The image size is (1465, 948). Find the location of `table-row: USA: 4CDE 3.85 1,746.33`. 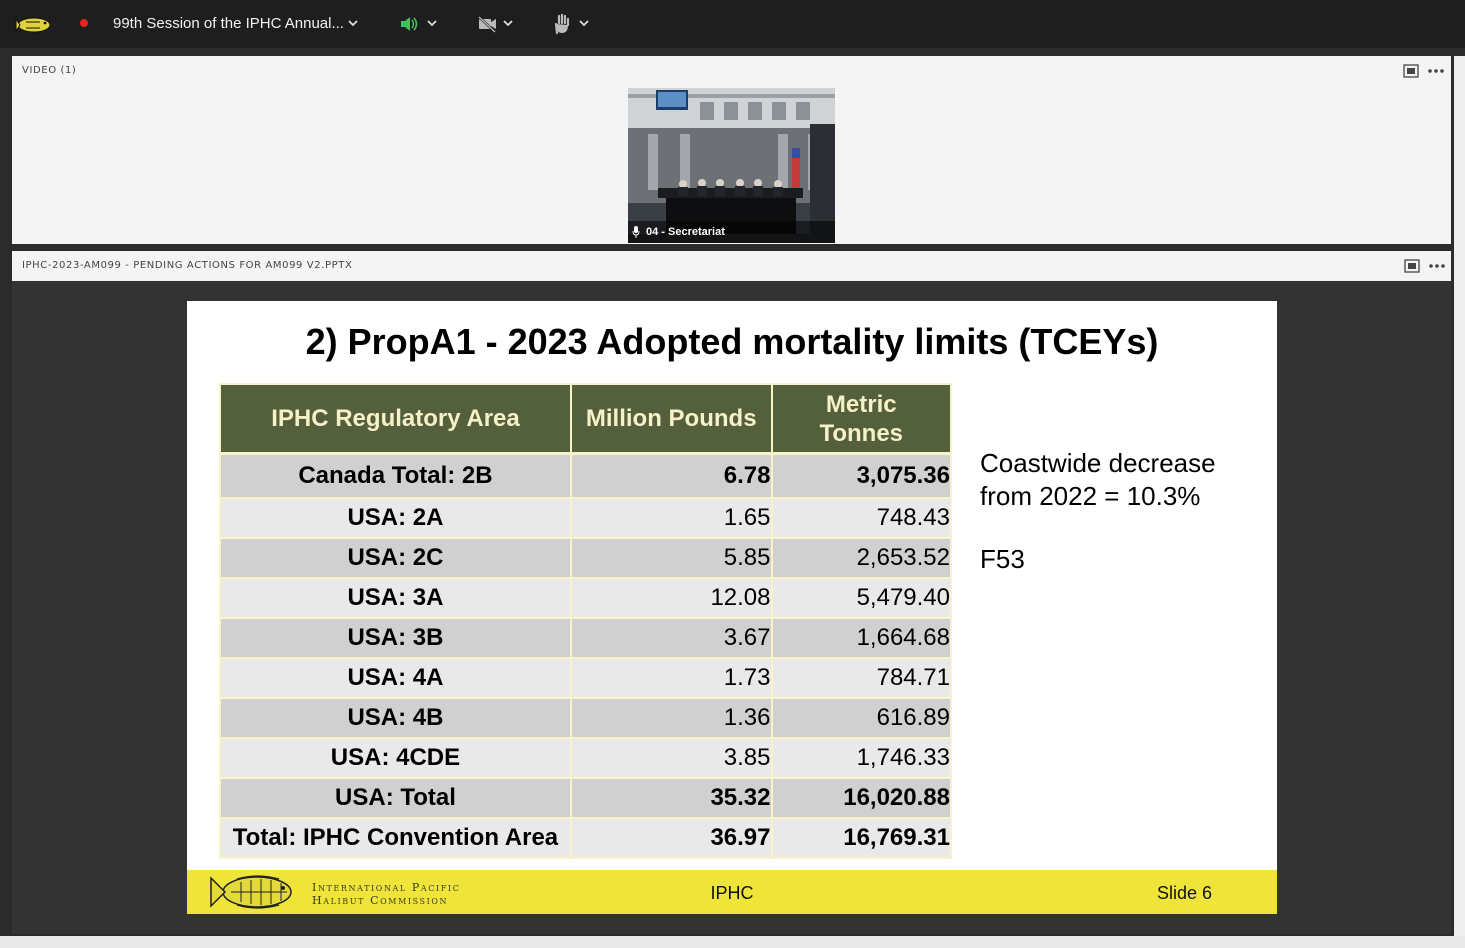

table-row: USA: 4CDE 3.85 1,746.33 is located at coordinates (585, 758).